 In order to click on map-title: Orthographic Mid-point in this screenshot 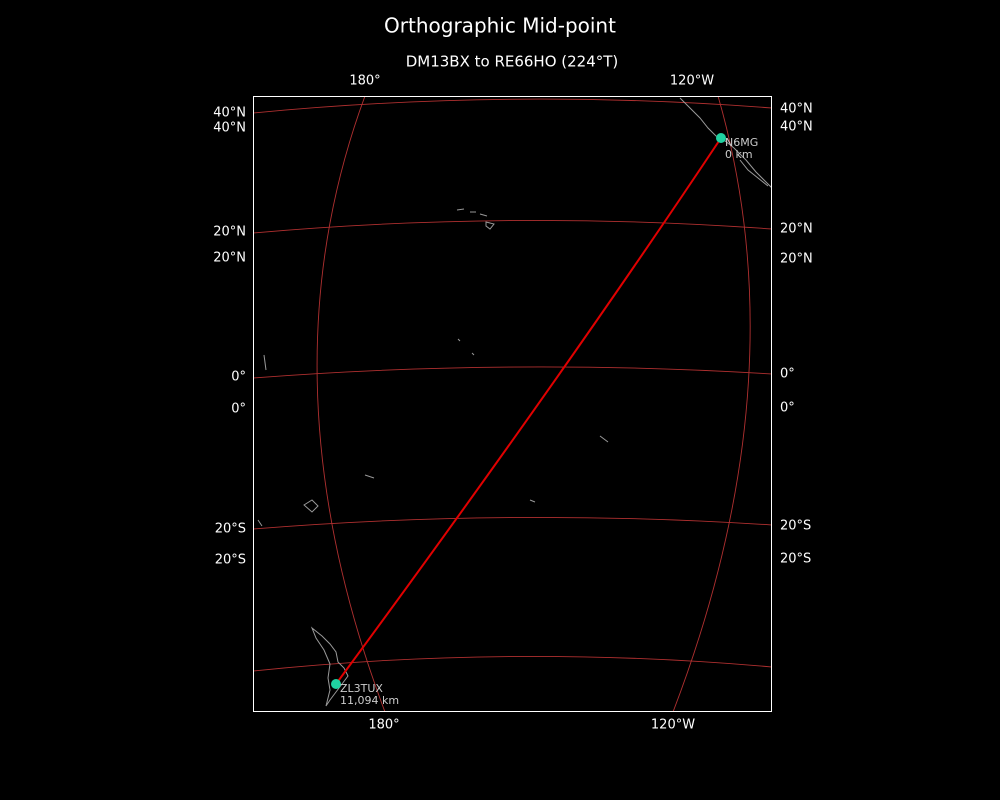, I will do `click(500, 26)`.